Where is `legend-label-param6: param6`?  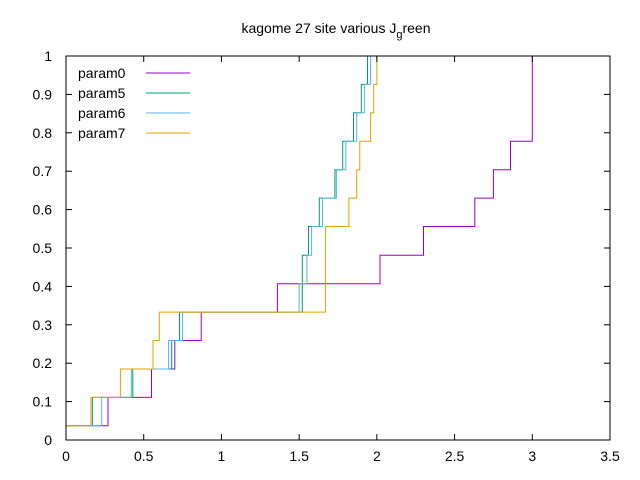
legend-label-param6: param6 is located at coordinates (102, 113).